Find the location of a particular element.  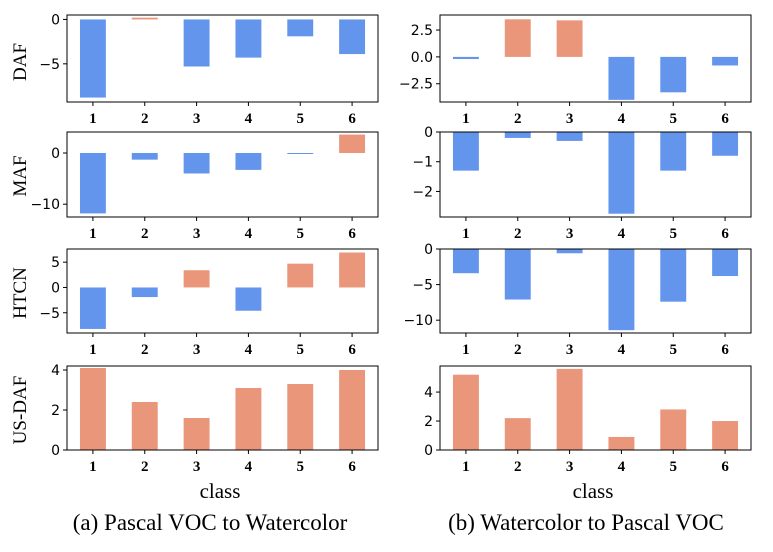

ylabel-us-daf: US-DAF is located at coordinates (20, 410).